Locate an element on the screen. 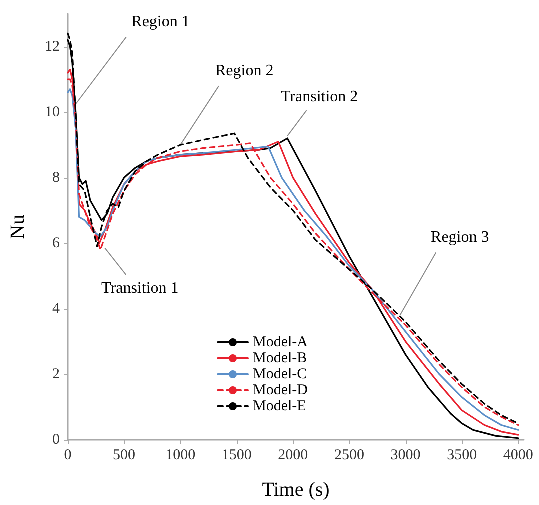  annotation: Region 2 is located at coordinates (244, 71).